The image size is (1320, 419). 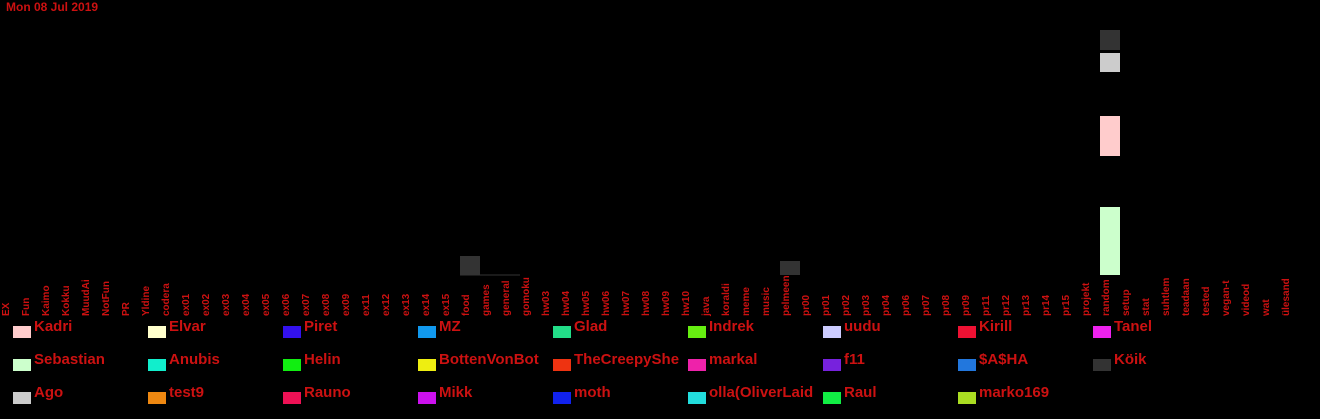 What do you see at coordinates (266, 304) in the screenshot?
I see `x-tick-label: ex05` at bounding box center [266, 304].